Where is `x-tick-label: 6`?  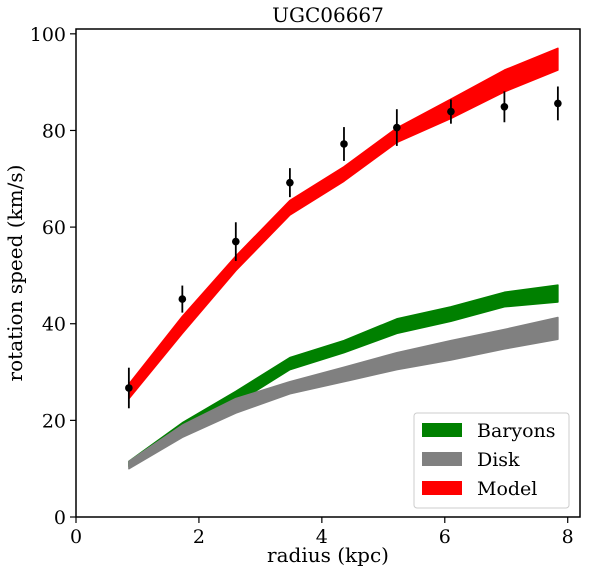 x-tick-label: 6 is located at coordinates (445, 537).